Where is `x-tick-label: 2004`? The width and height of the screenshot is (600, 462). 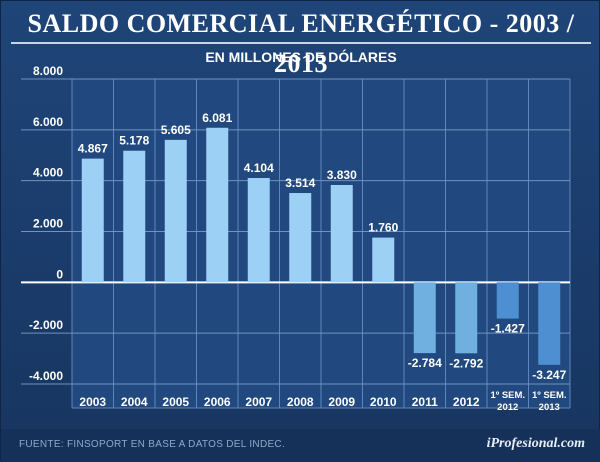
x-tick-label: 2004 is located at coordinates (134, 402).